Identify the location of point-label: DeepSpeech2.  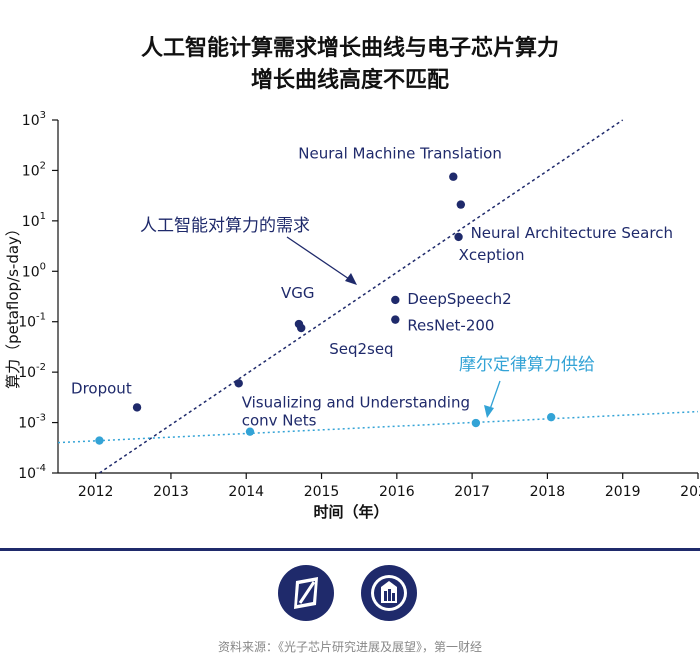
(459, 299).